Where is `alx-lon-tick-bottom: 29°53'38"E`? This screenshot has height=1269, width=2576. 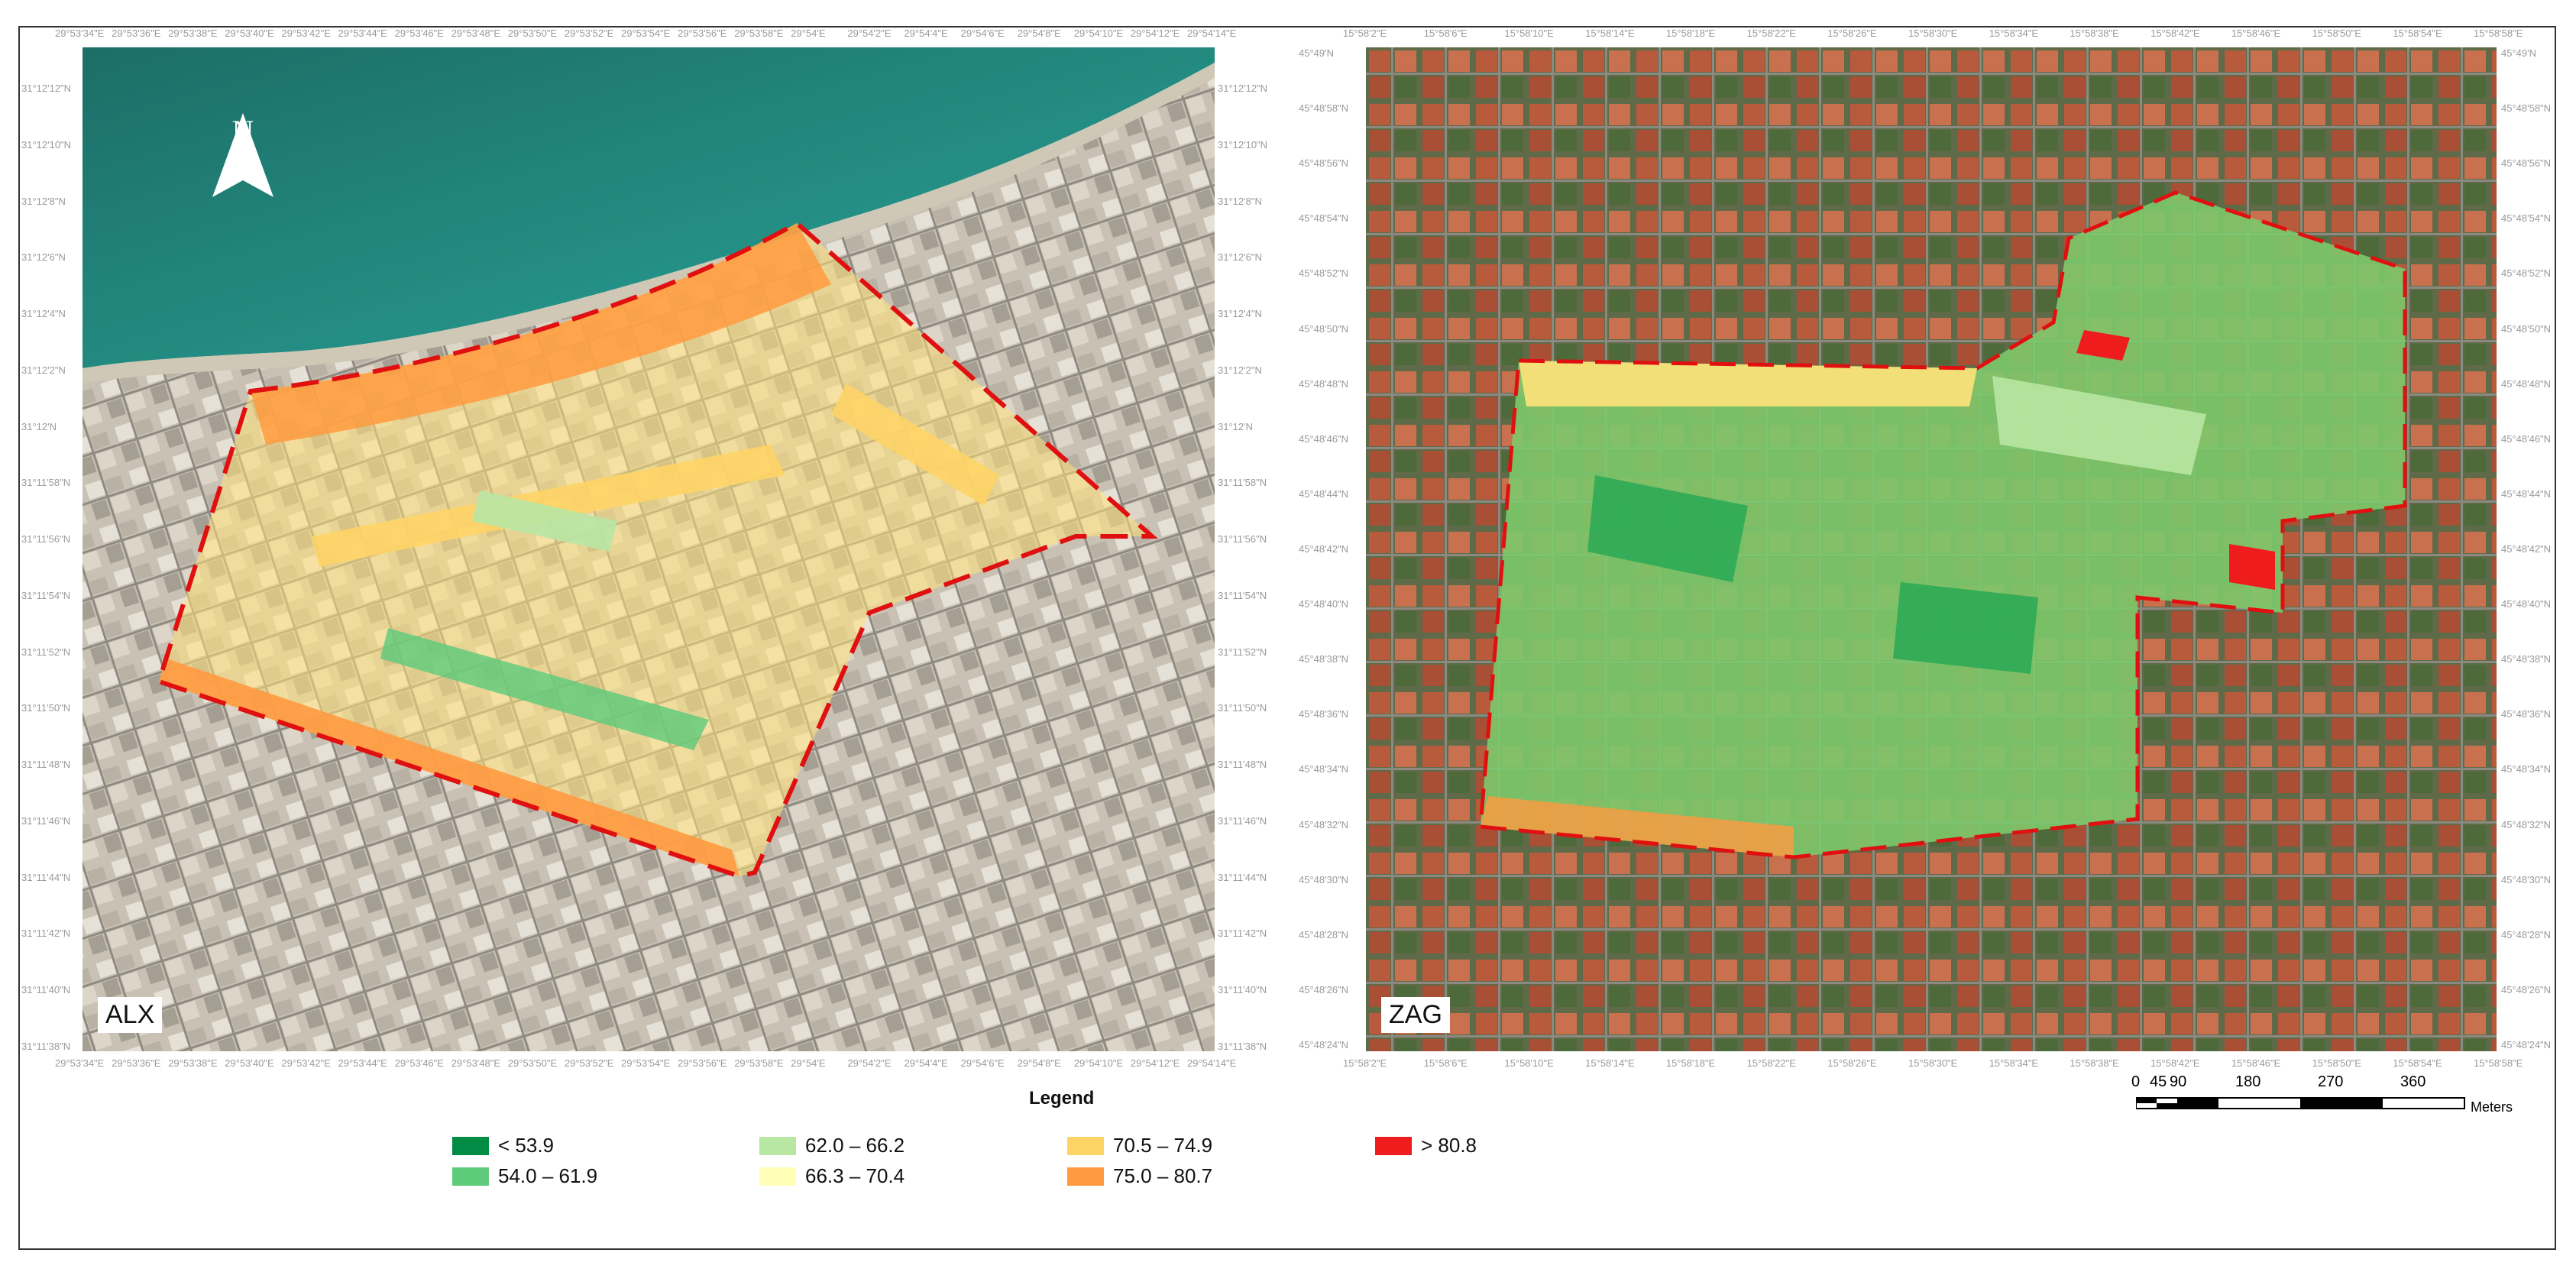
alx-lon-tick-bottom: 29°53'38"E is located at coordinates (193, 1063).